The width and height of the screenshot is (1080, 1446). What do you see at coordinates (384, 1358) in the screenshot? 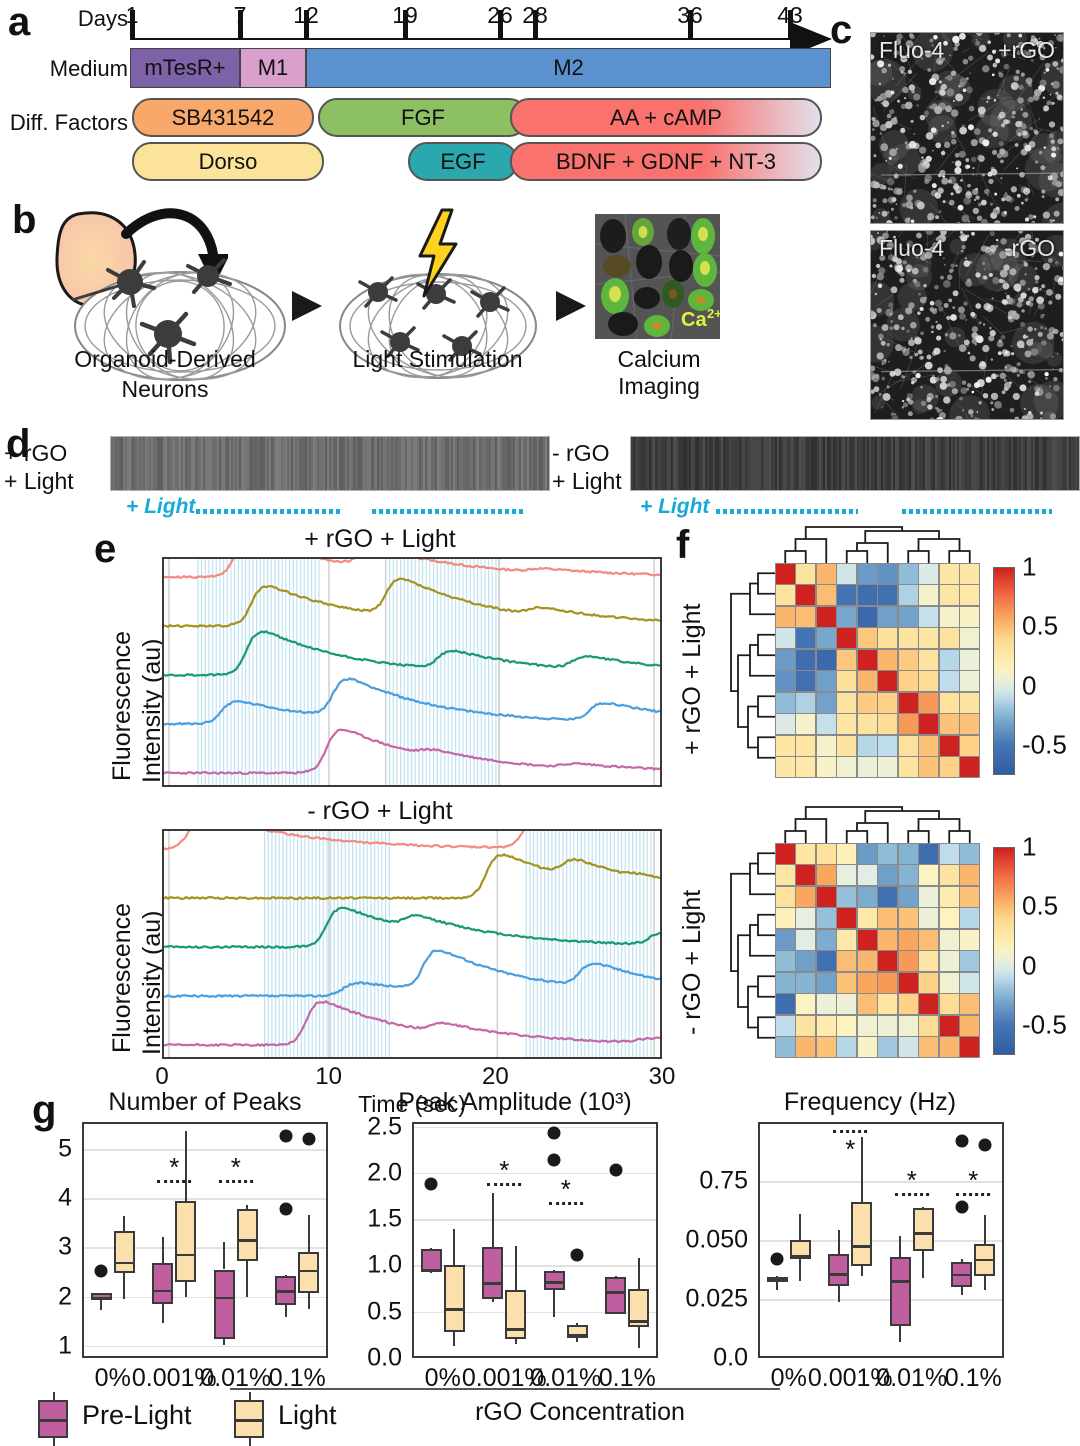
I see `y-tick-label: 0.0` at bounding box center [384, 1358].